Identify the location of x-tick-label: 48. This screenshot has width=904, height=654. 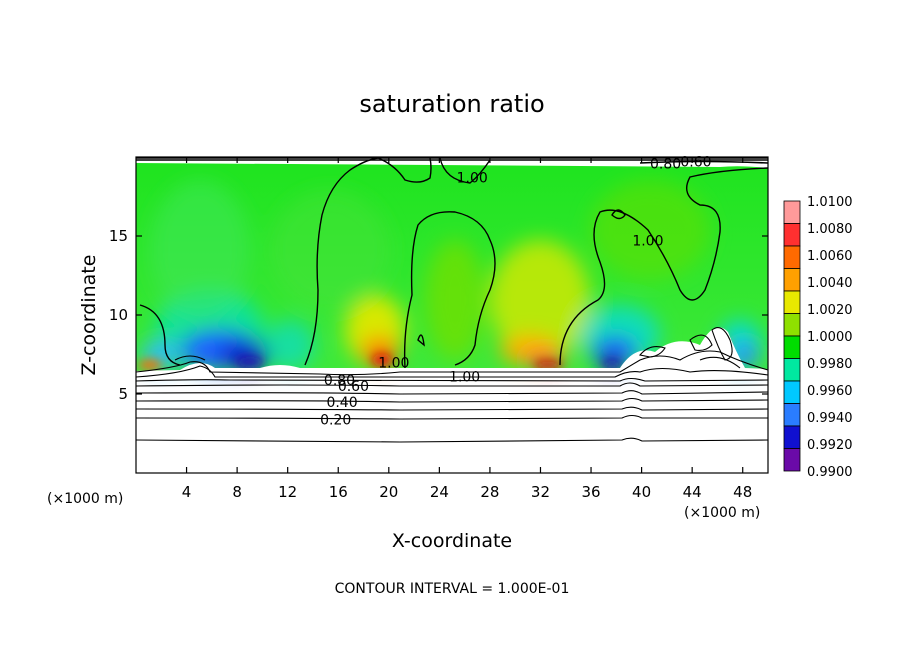
(742, 492).